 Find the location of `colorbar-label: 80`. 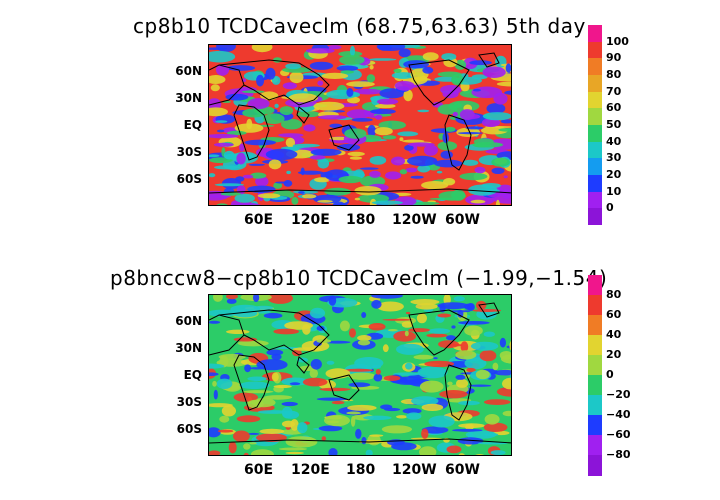

colorbar-label: 80 is located at coordinates (614, 74).